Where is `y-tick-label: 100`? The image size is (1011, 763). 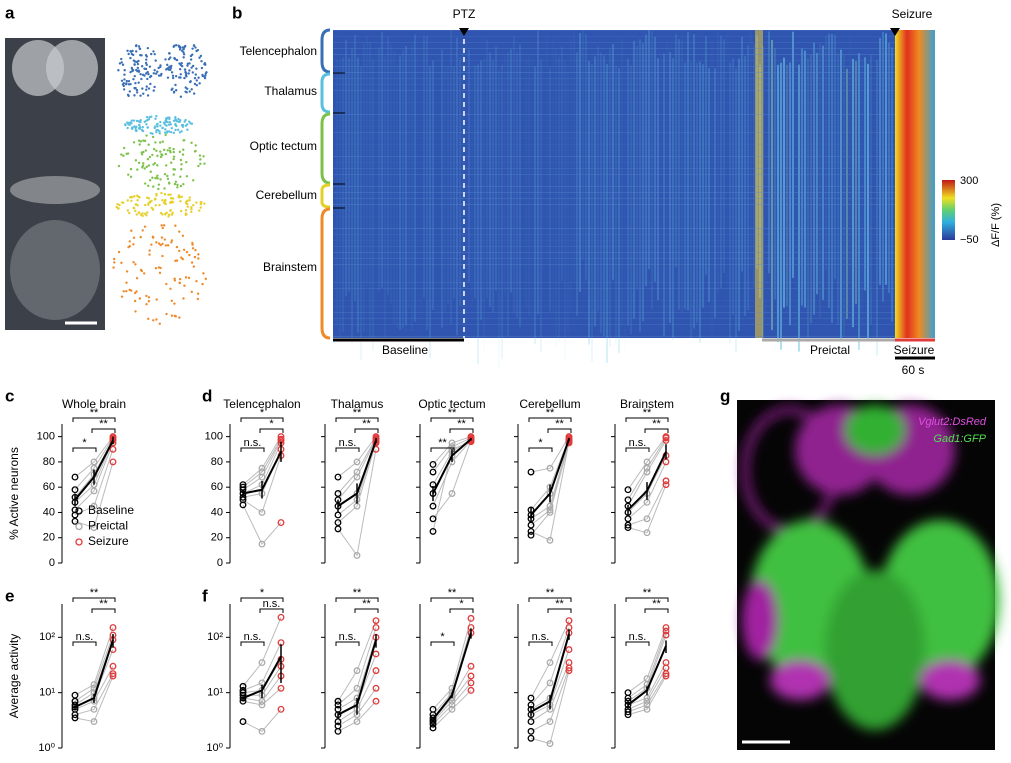 y-tick-label: 100 is located at coordinates (46, 437).